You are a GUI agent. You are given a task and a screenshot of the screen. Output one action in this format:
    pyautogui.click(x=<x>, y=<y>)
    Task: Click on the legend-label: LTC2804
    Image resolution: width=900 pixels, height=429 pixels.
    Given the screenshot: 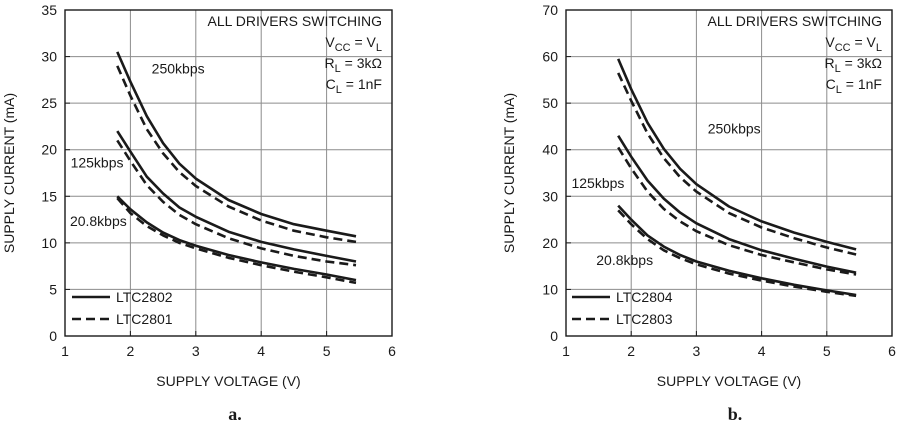 What is the action you would take?
    pyautogui.click(x=644, y=297)
    